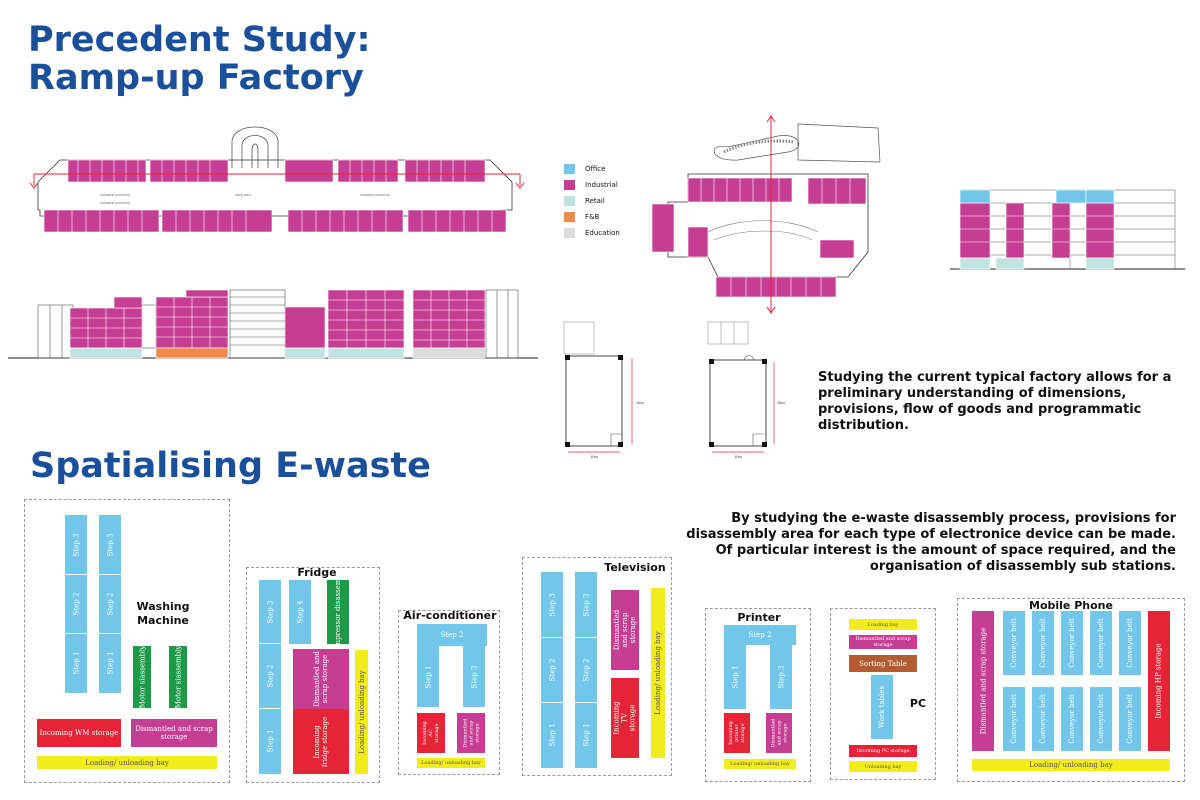 The width and height of the screenshot is (1200, 800). I want to click on printer-incoming: Incoming printer storage, so click(737, 733).